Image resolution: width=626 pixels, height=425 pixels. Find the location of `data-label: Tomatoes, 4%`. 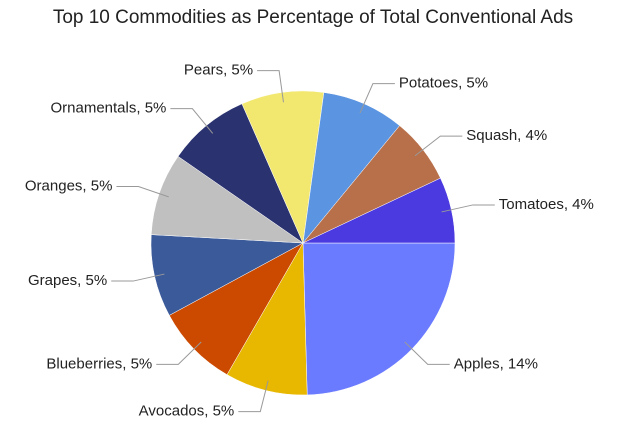

data-label: Tomatoes, 4% is located at coordinates (546, 204).